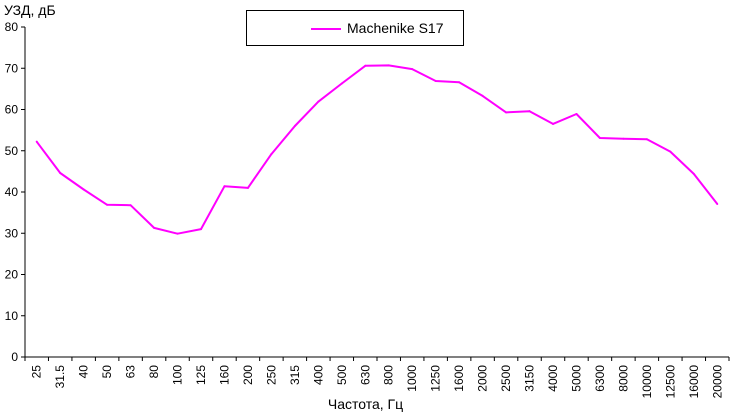 This screenshot has width=731, height=414. What do you see at coordinates (178, 375) in the screenshot?
I see `x-tick-label: 100` at bounding box center [178, 375].